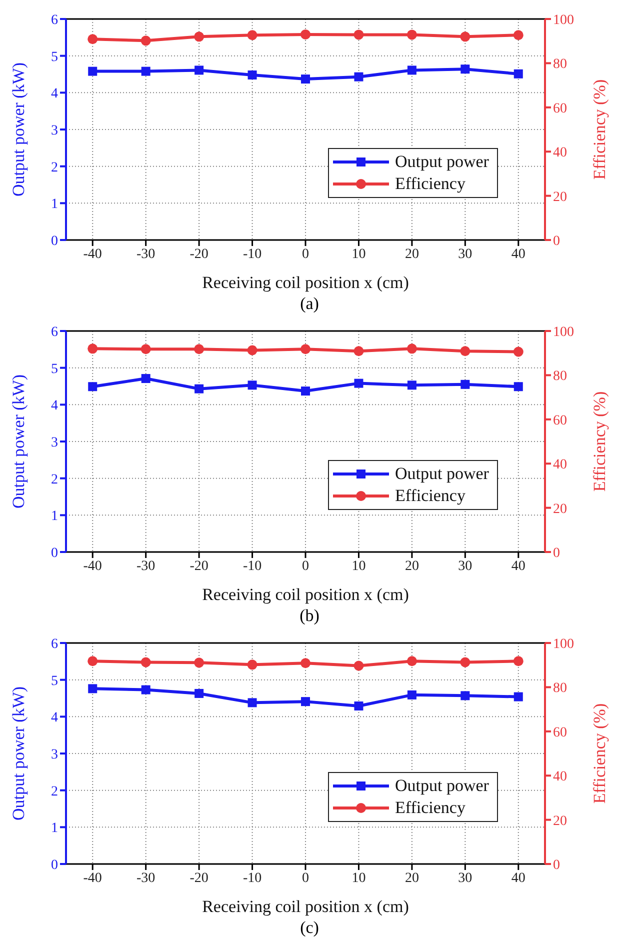  Describe the element at coordinates (309, 304) in the screenshot. I see `text: (a)` at that location.